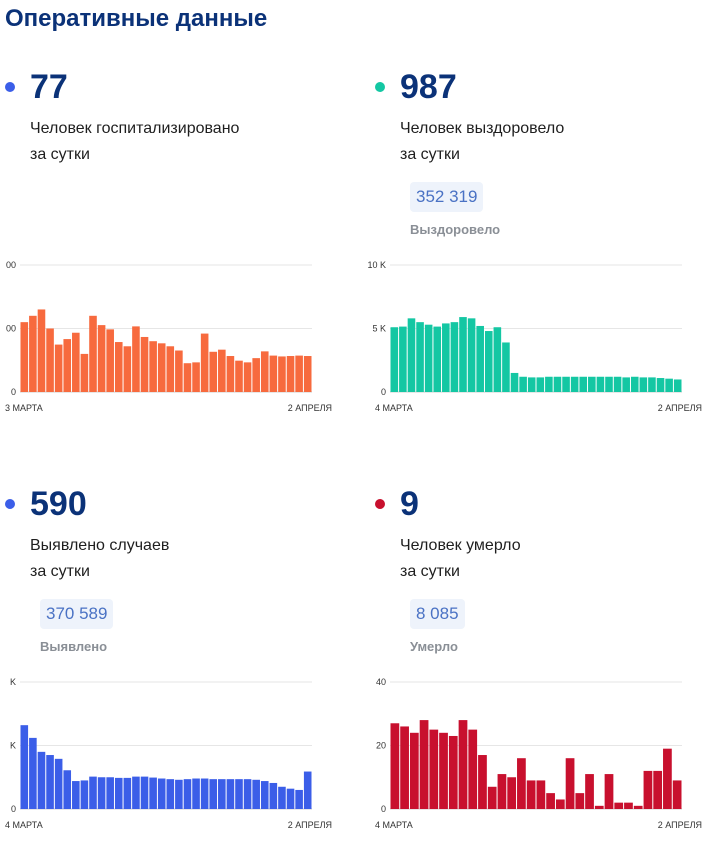 This screenshot has height=855, width=710. I want to click on hospitalized-count: 77, so click(49, 87).